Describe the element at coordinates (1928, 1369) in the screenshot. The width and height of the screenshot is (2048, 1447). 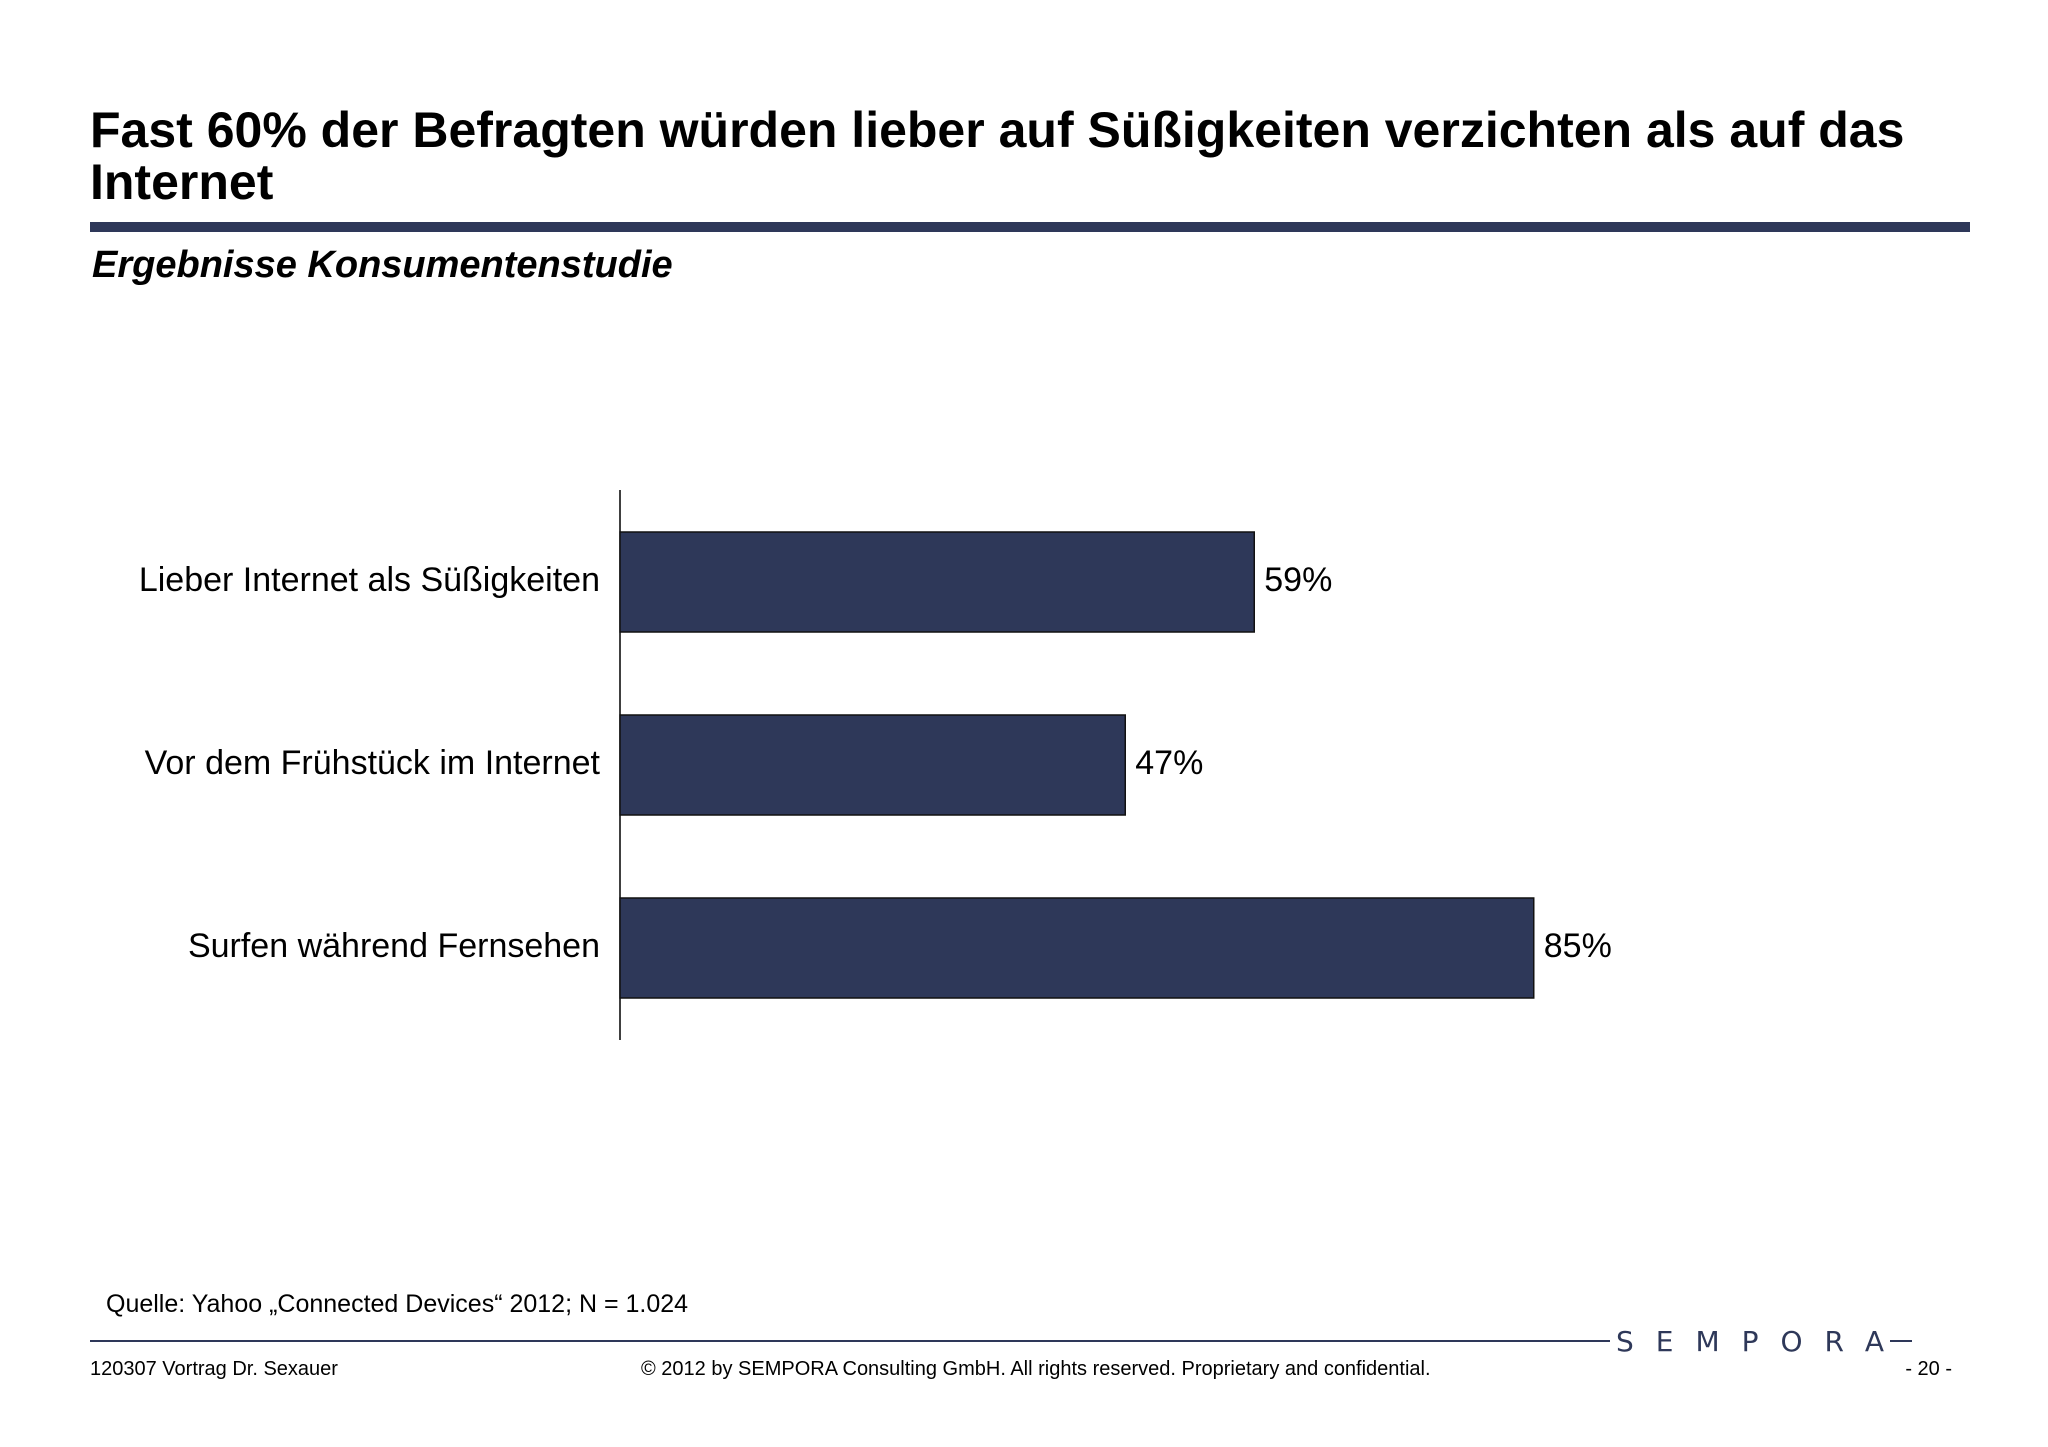
I see `footer-page-number: - 20 -` at that location.